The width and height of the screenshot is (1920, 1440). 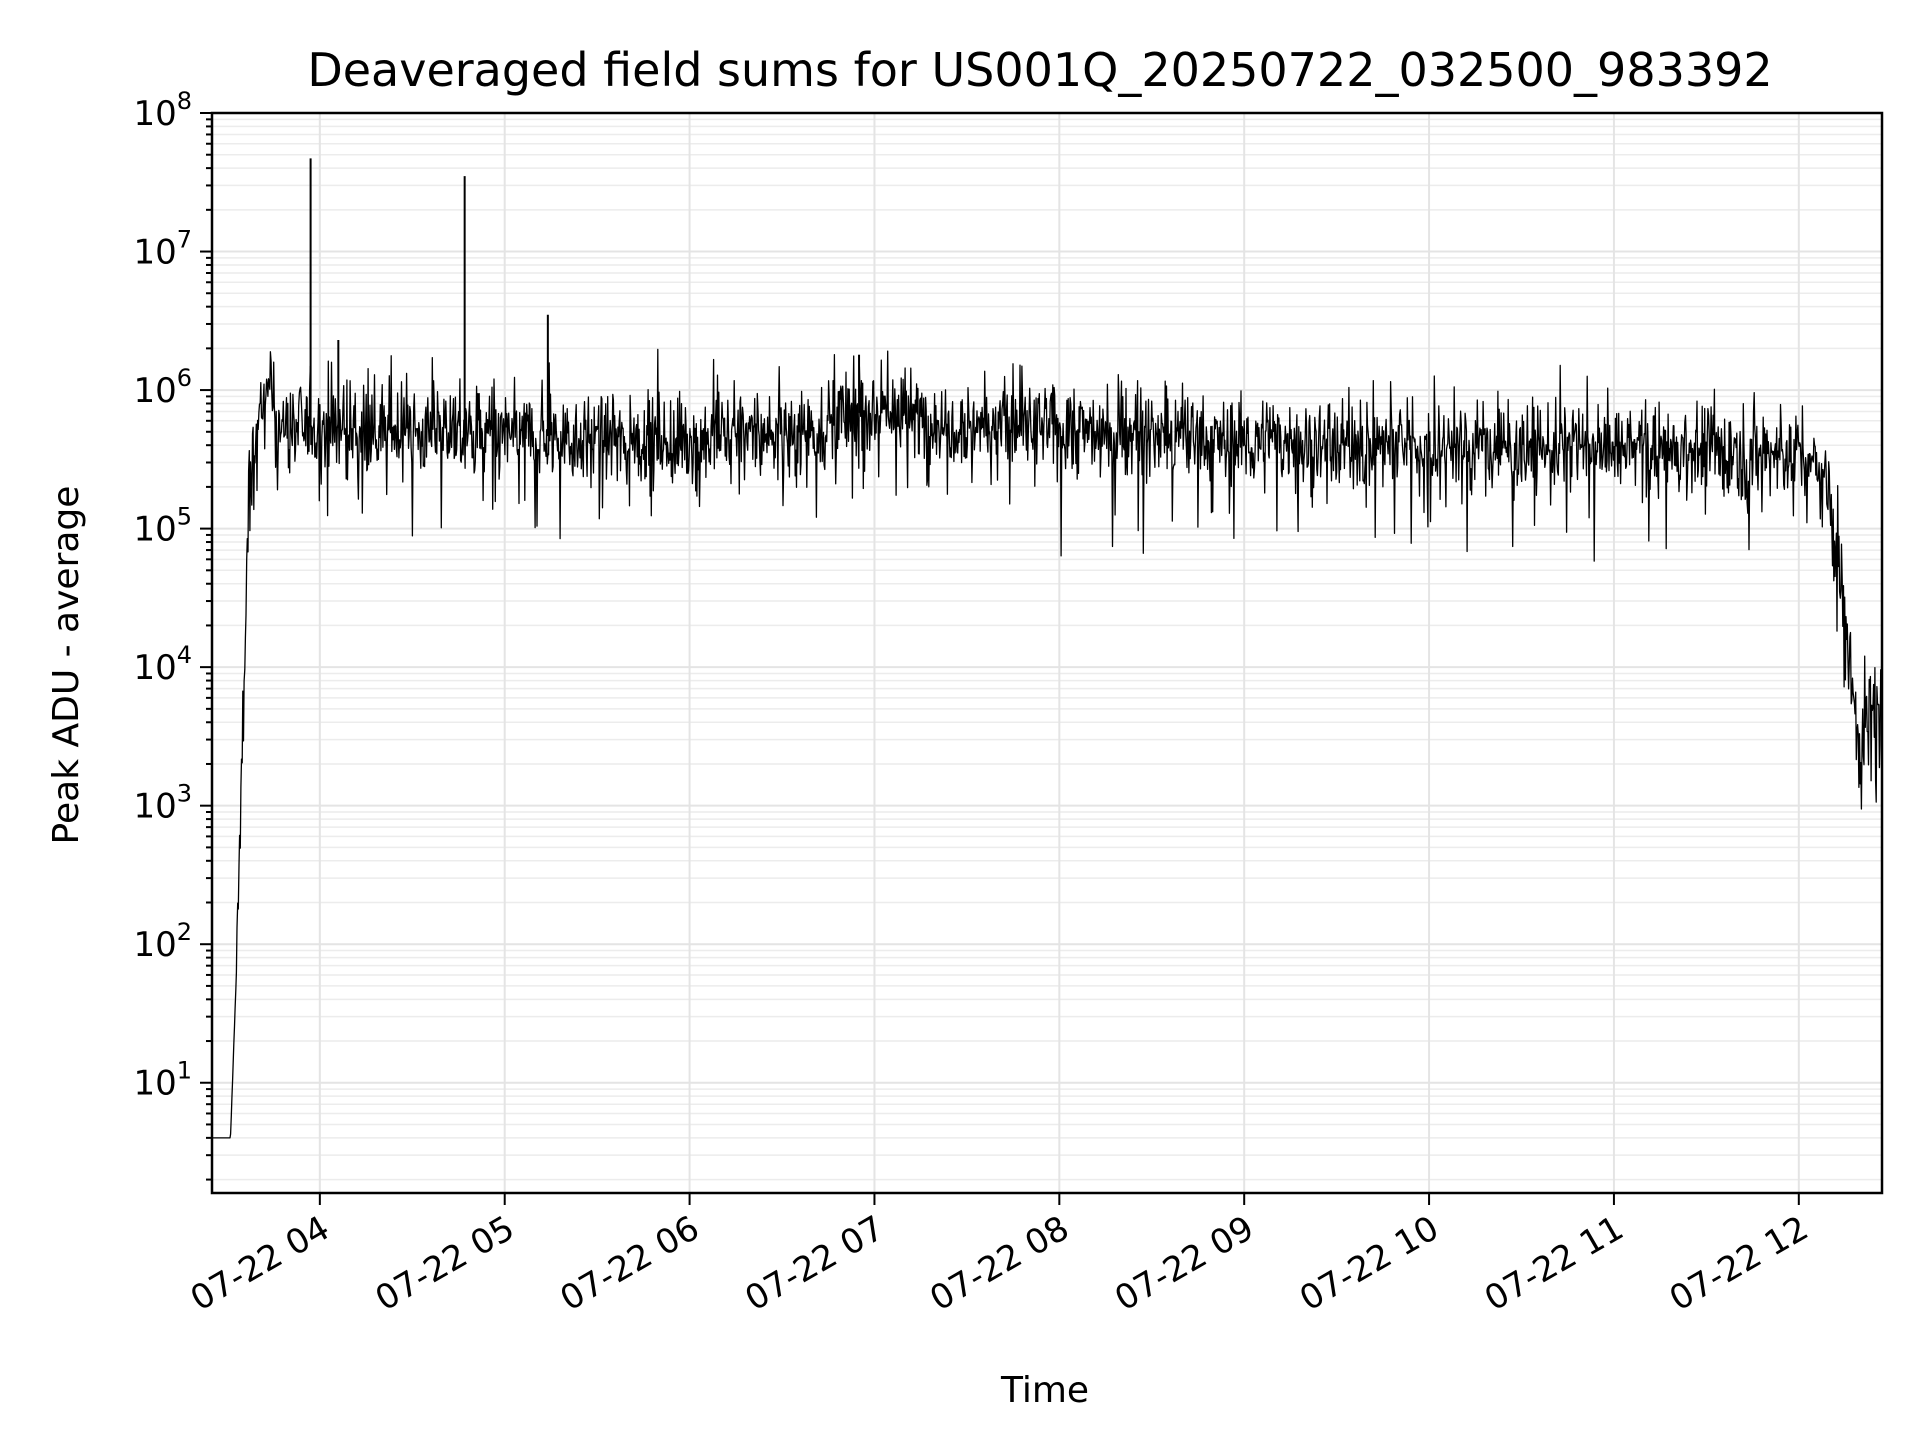 What do you see at coordinates (66, 665) in the screenshot?
I see `y-axis-label: Peak ADU - average` at bounding box center [66, 665].